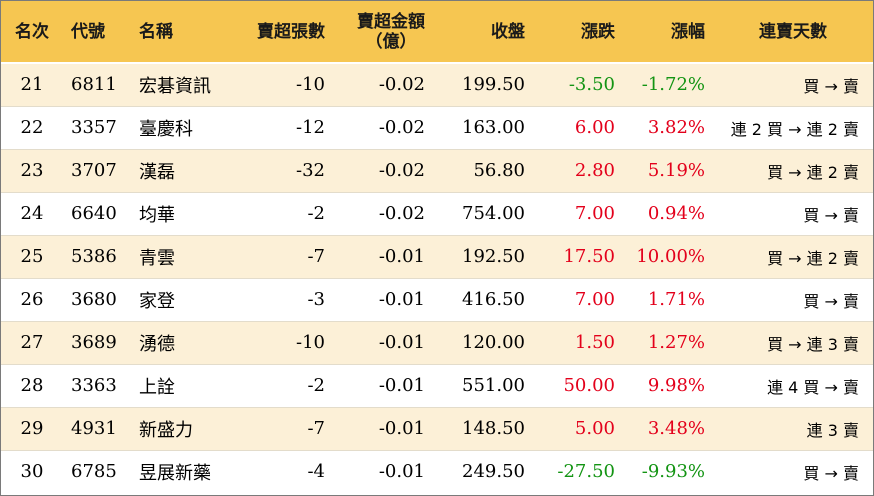 Image resolution: width=874 pixels, height=496 pixels. I want to click on header-close: 收盤, so click(483, 32).